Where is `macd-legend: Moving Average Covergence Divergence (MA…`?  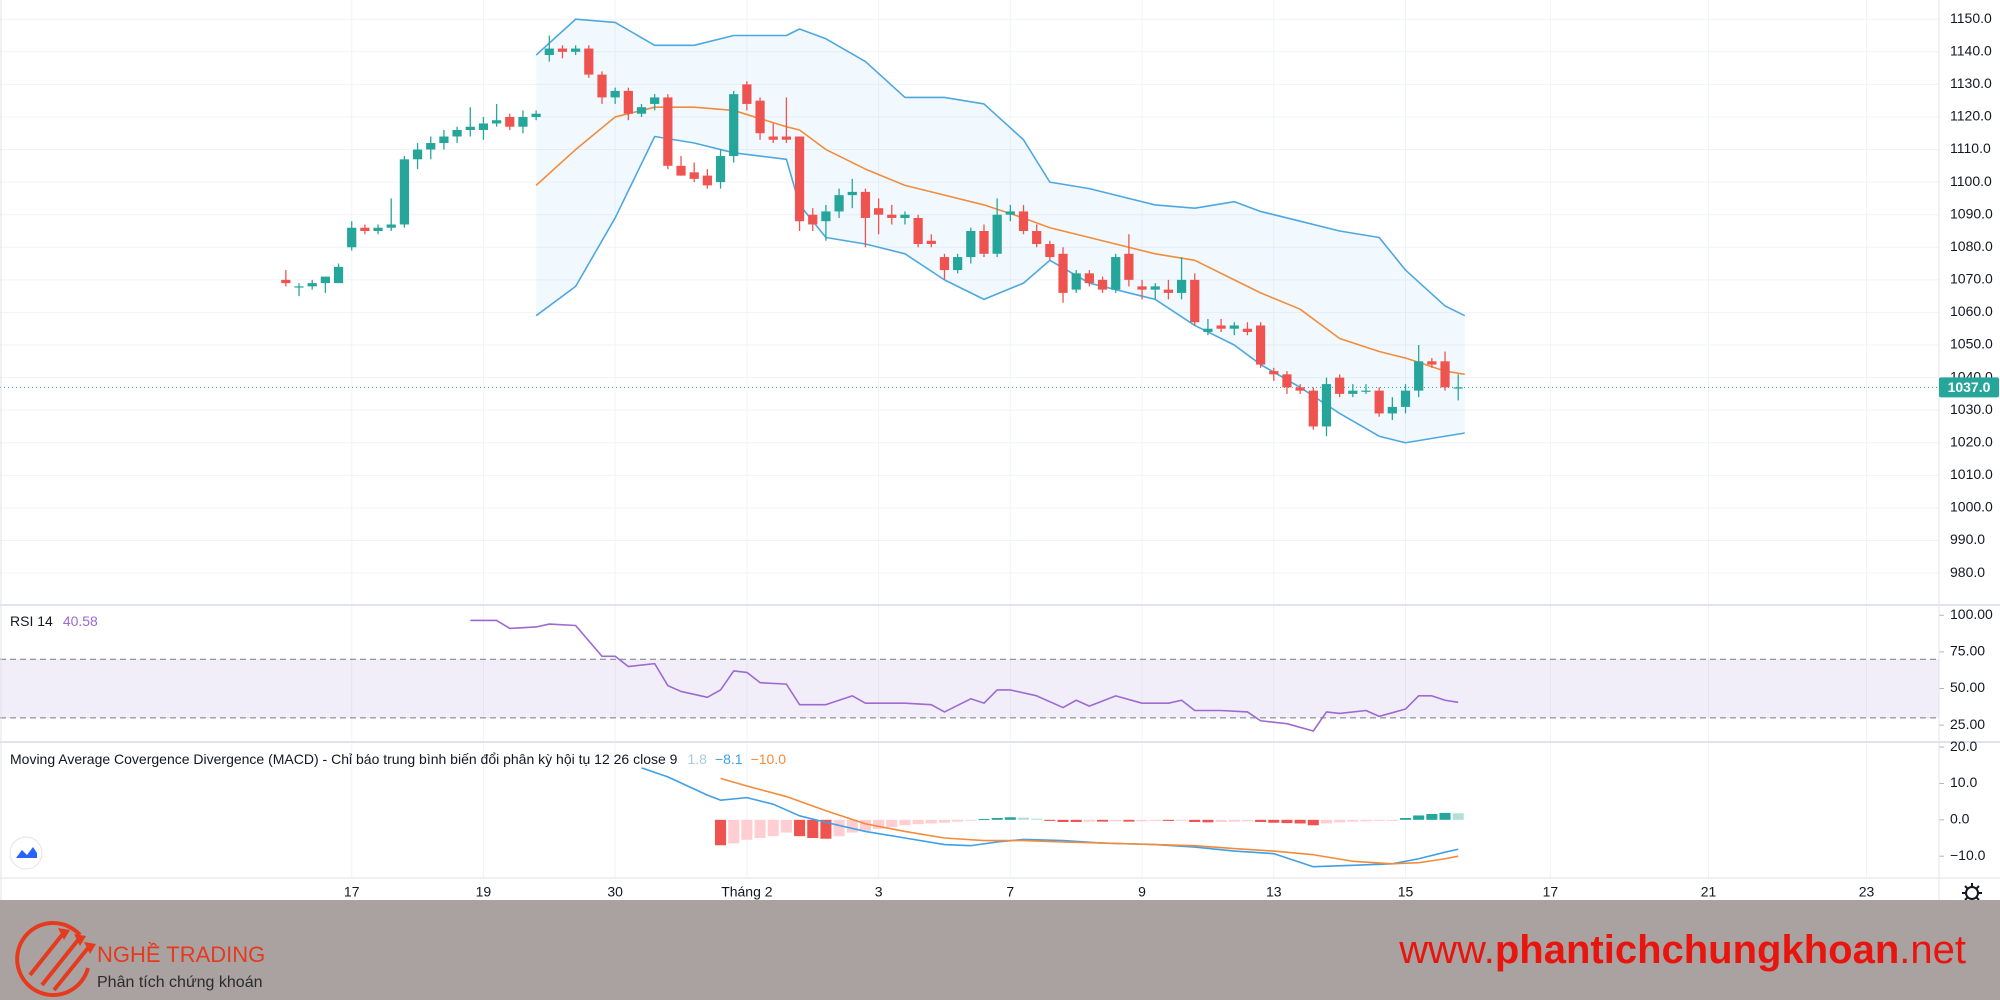 macd-legend: Moving Average Covergence Divergence (MA… is located at coordinates (398, 759).